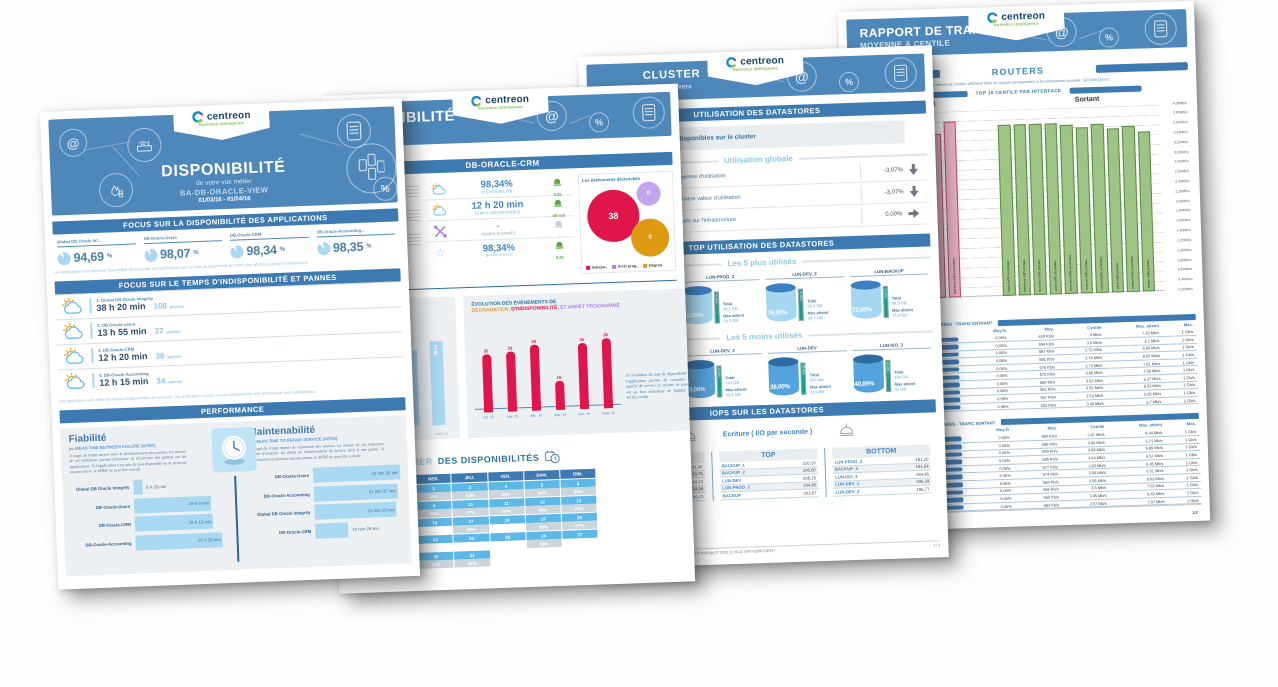 Image resolution: width=1278 pixels, height=687 pixels. What do you see at coordinates (781, 302) in the screenshot?
I see `datastore-cylinder-icon: 75,00%` at bounding box center [781, 302].